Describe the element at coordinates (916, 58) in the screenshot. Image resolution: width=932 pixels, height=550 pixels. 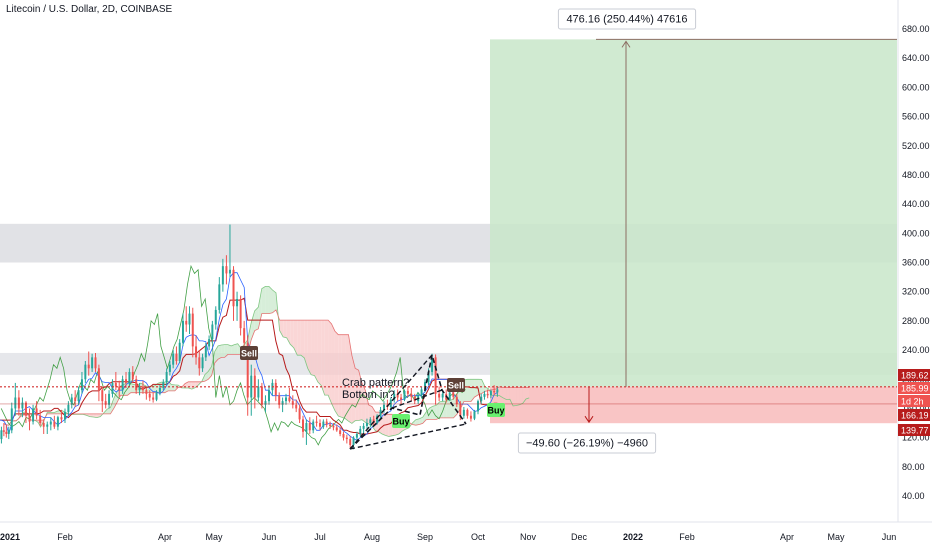
I see `y-tick-label: 640.00` at that location.